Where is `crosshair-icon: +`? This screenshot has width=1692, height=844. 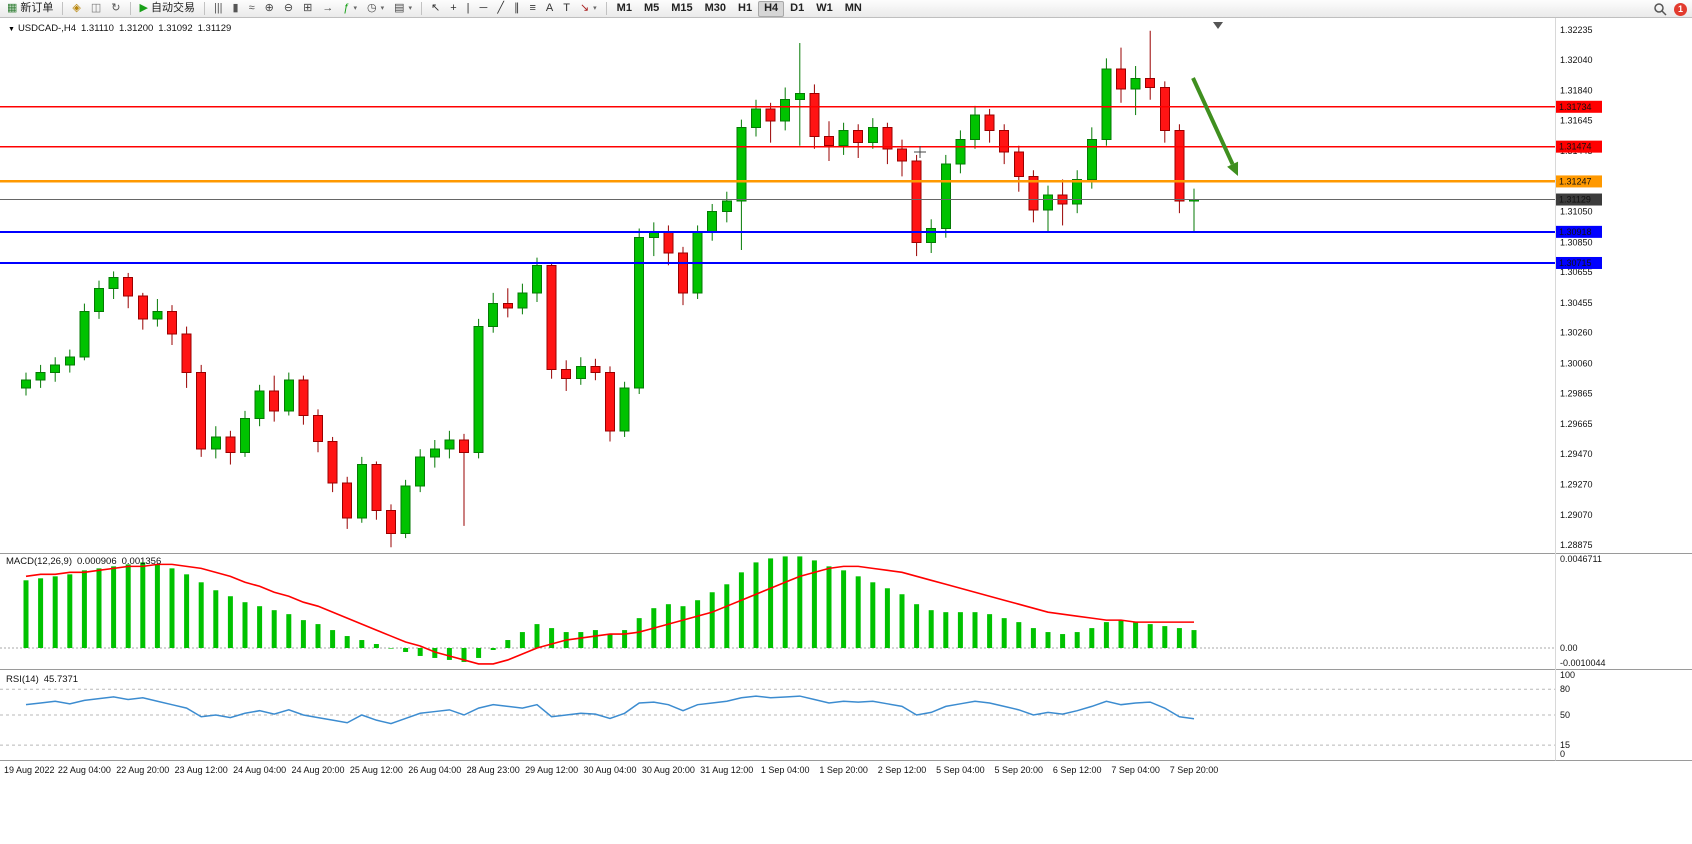
crosshair-icon: + is located at coordinates (453, 8).